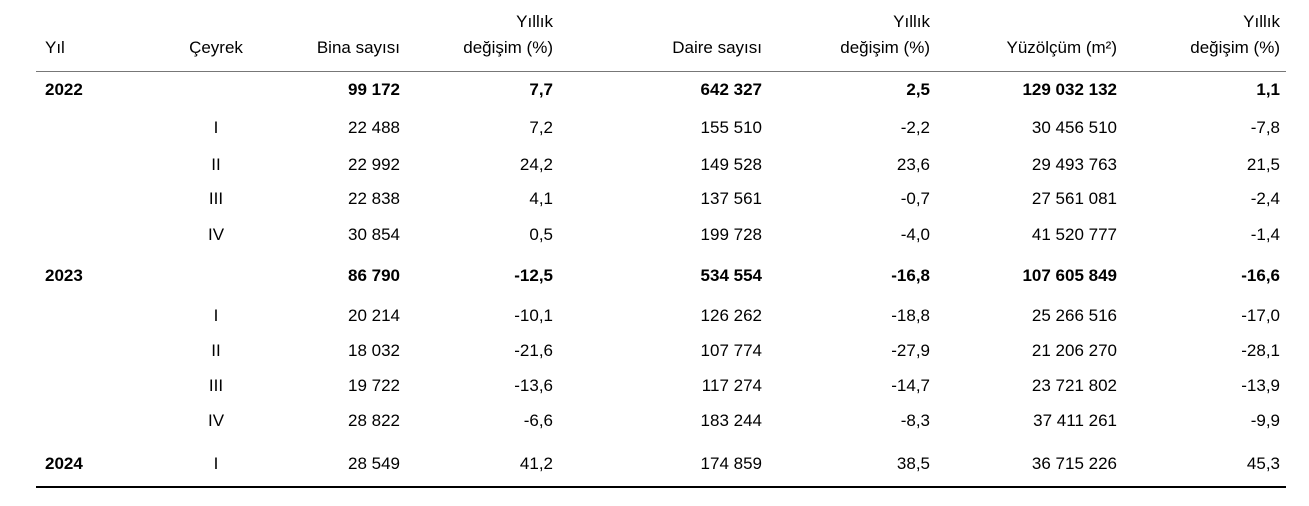 The width and height of the screenshot is (1309, 506). What do you see at coordinates (374, 164) in the screenshot?
I see `value-cell: 22 992` at bounding box center [374, 164].